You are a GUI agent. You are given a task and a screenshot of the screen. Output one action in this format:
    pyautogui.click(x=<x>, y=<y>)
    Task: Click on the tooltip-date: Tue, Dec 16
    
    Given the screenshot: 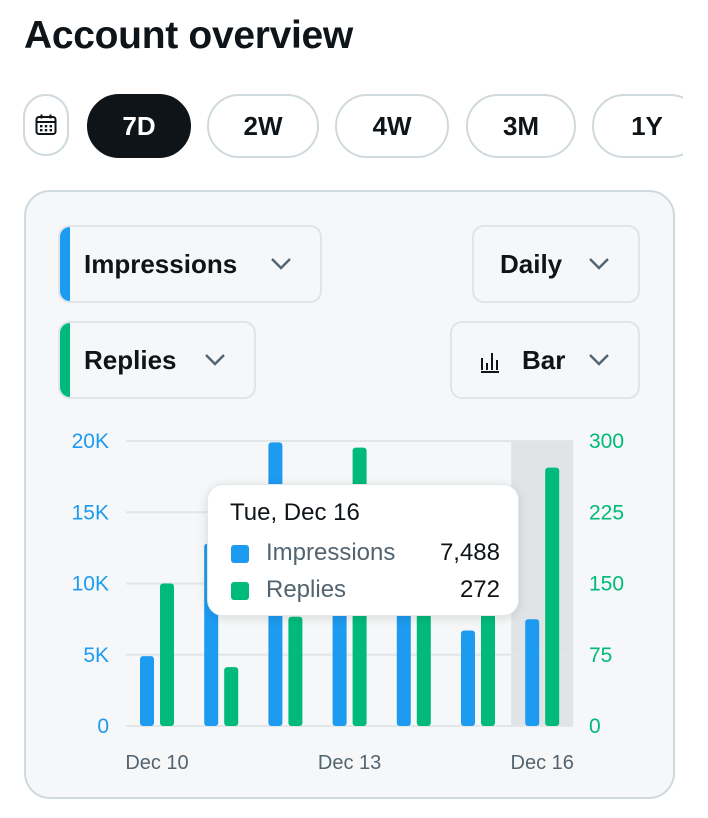 What is the action you would take?
    pyautogui.click(x=295, y=512)
    